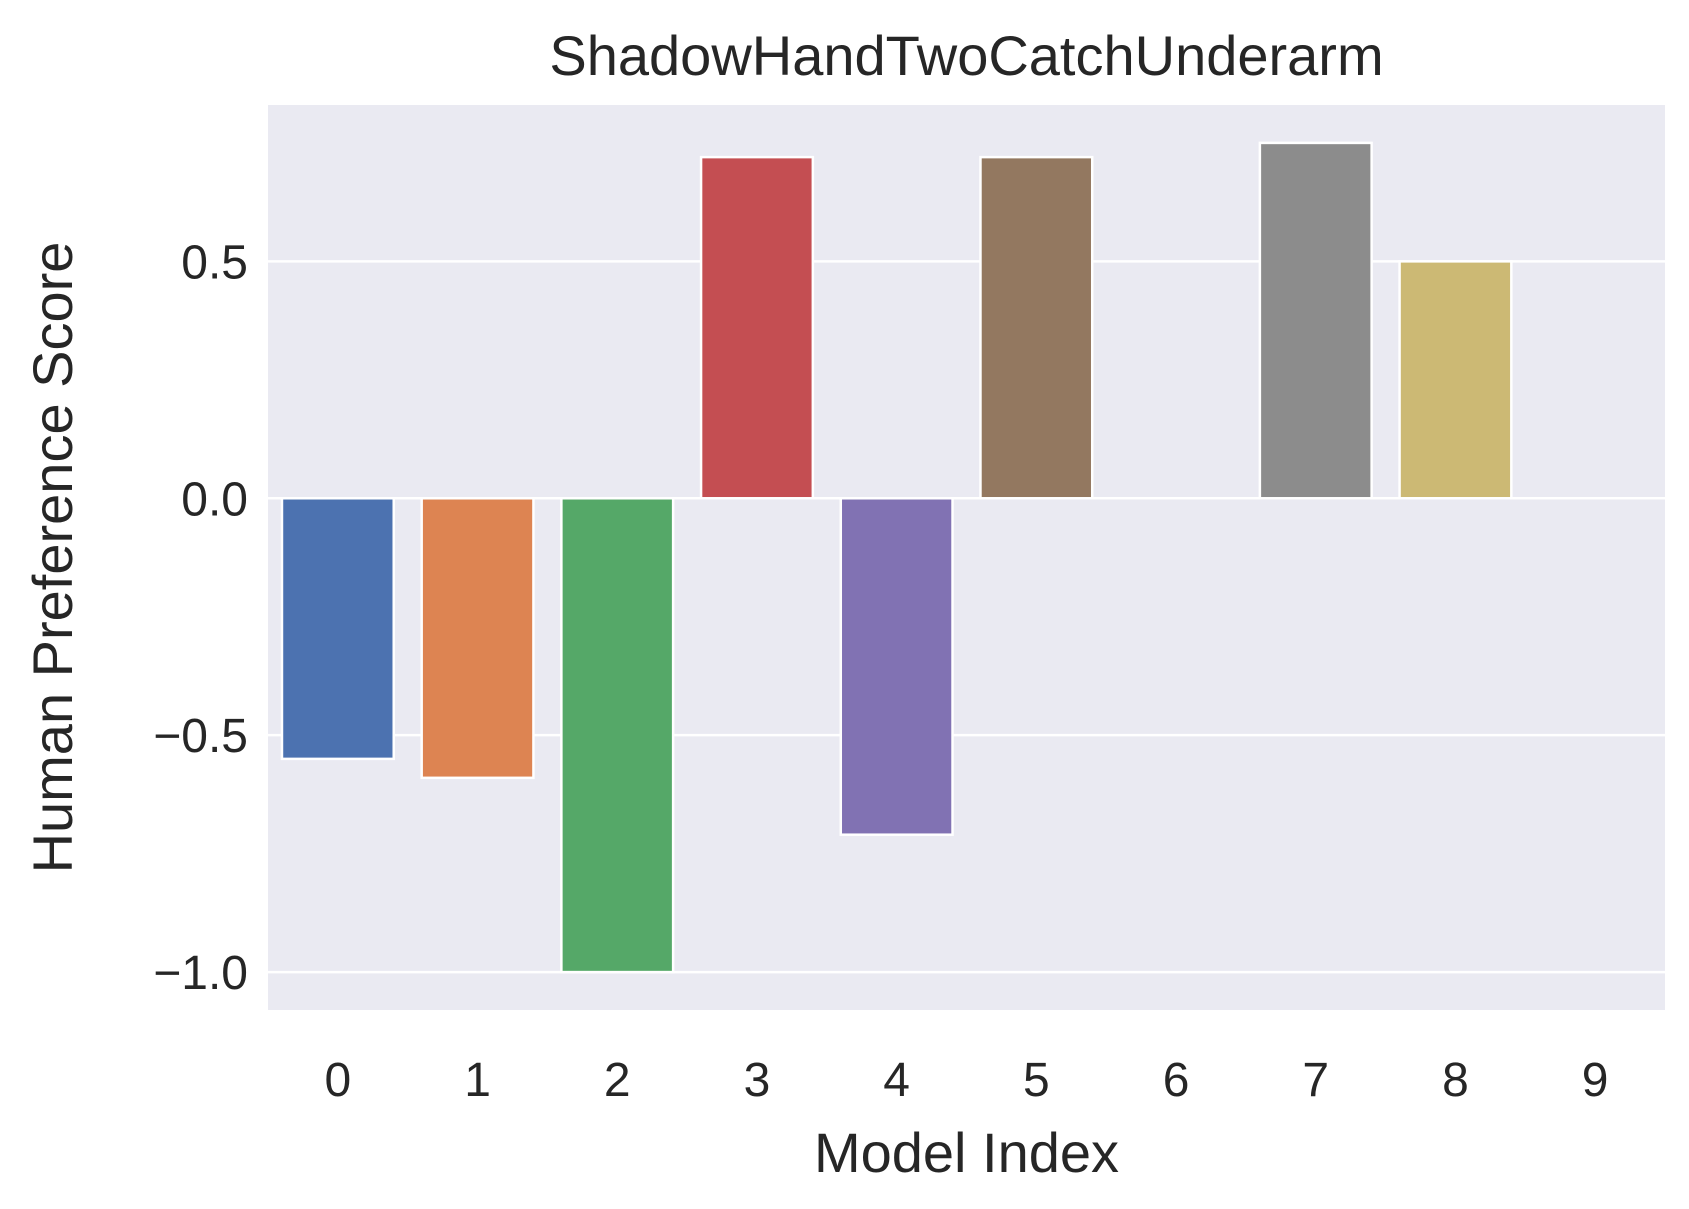 The image size is (1689, 1209). I want to click on y-tick-label: −1.0, so click(200, 973).